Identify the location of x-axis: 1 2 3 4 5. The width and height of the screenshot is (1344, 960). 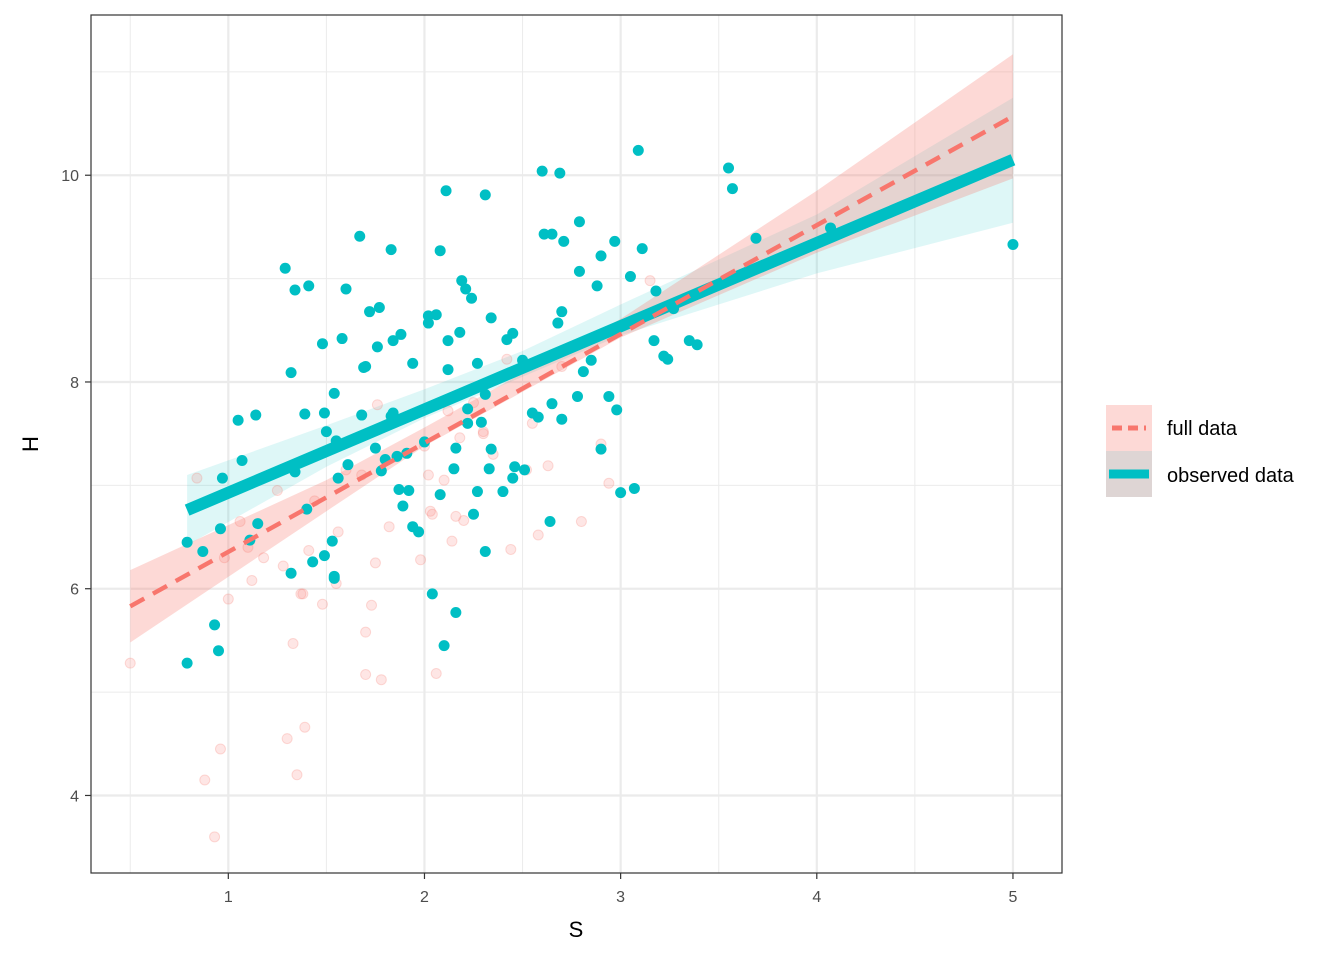
(621, 889).